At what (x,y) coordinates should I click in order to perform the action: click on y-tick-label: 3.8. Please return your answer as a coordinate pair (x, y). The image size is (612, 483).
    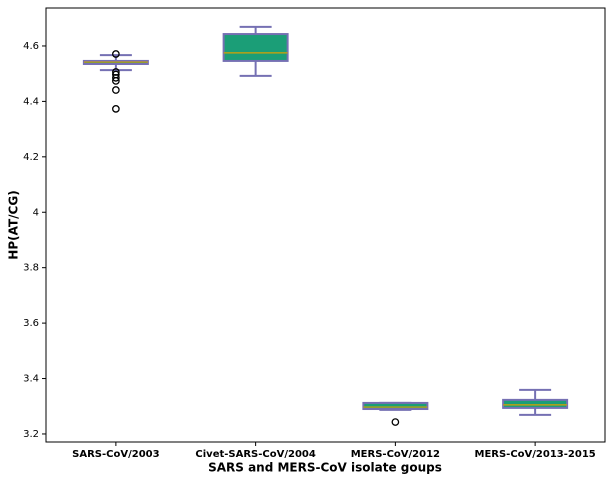
    Looking at the image, I should click on (31, 268).